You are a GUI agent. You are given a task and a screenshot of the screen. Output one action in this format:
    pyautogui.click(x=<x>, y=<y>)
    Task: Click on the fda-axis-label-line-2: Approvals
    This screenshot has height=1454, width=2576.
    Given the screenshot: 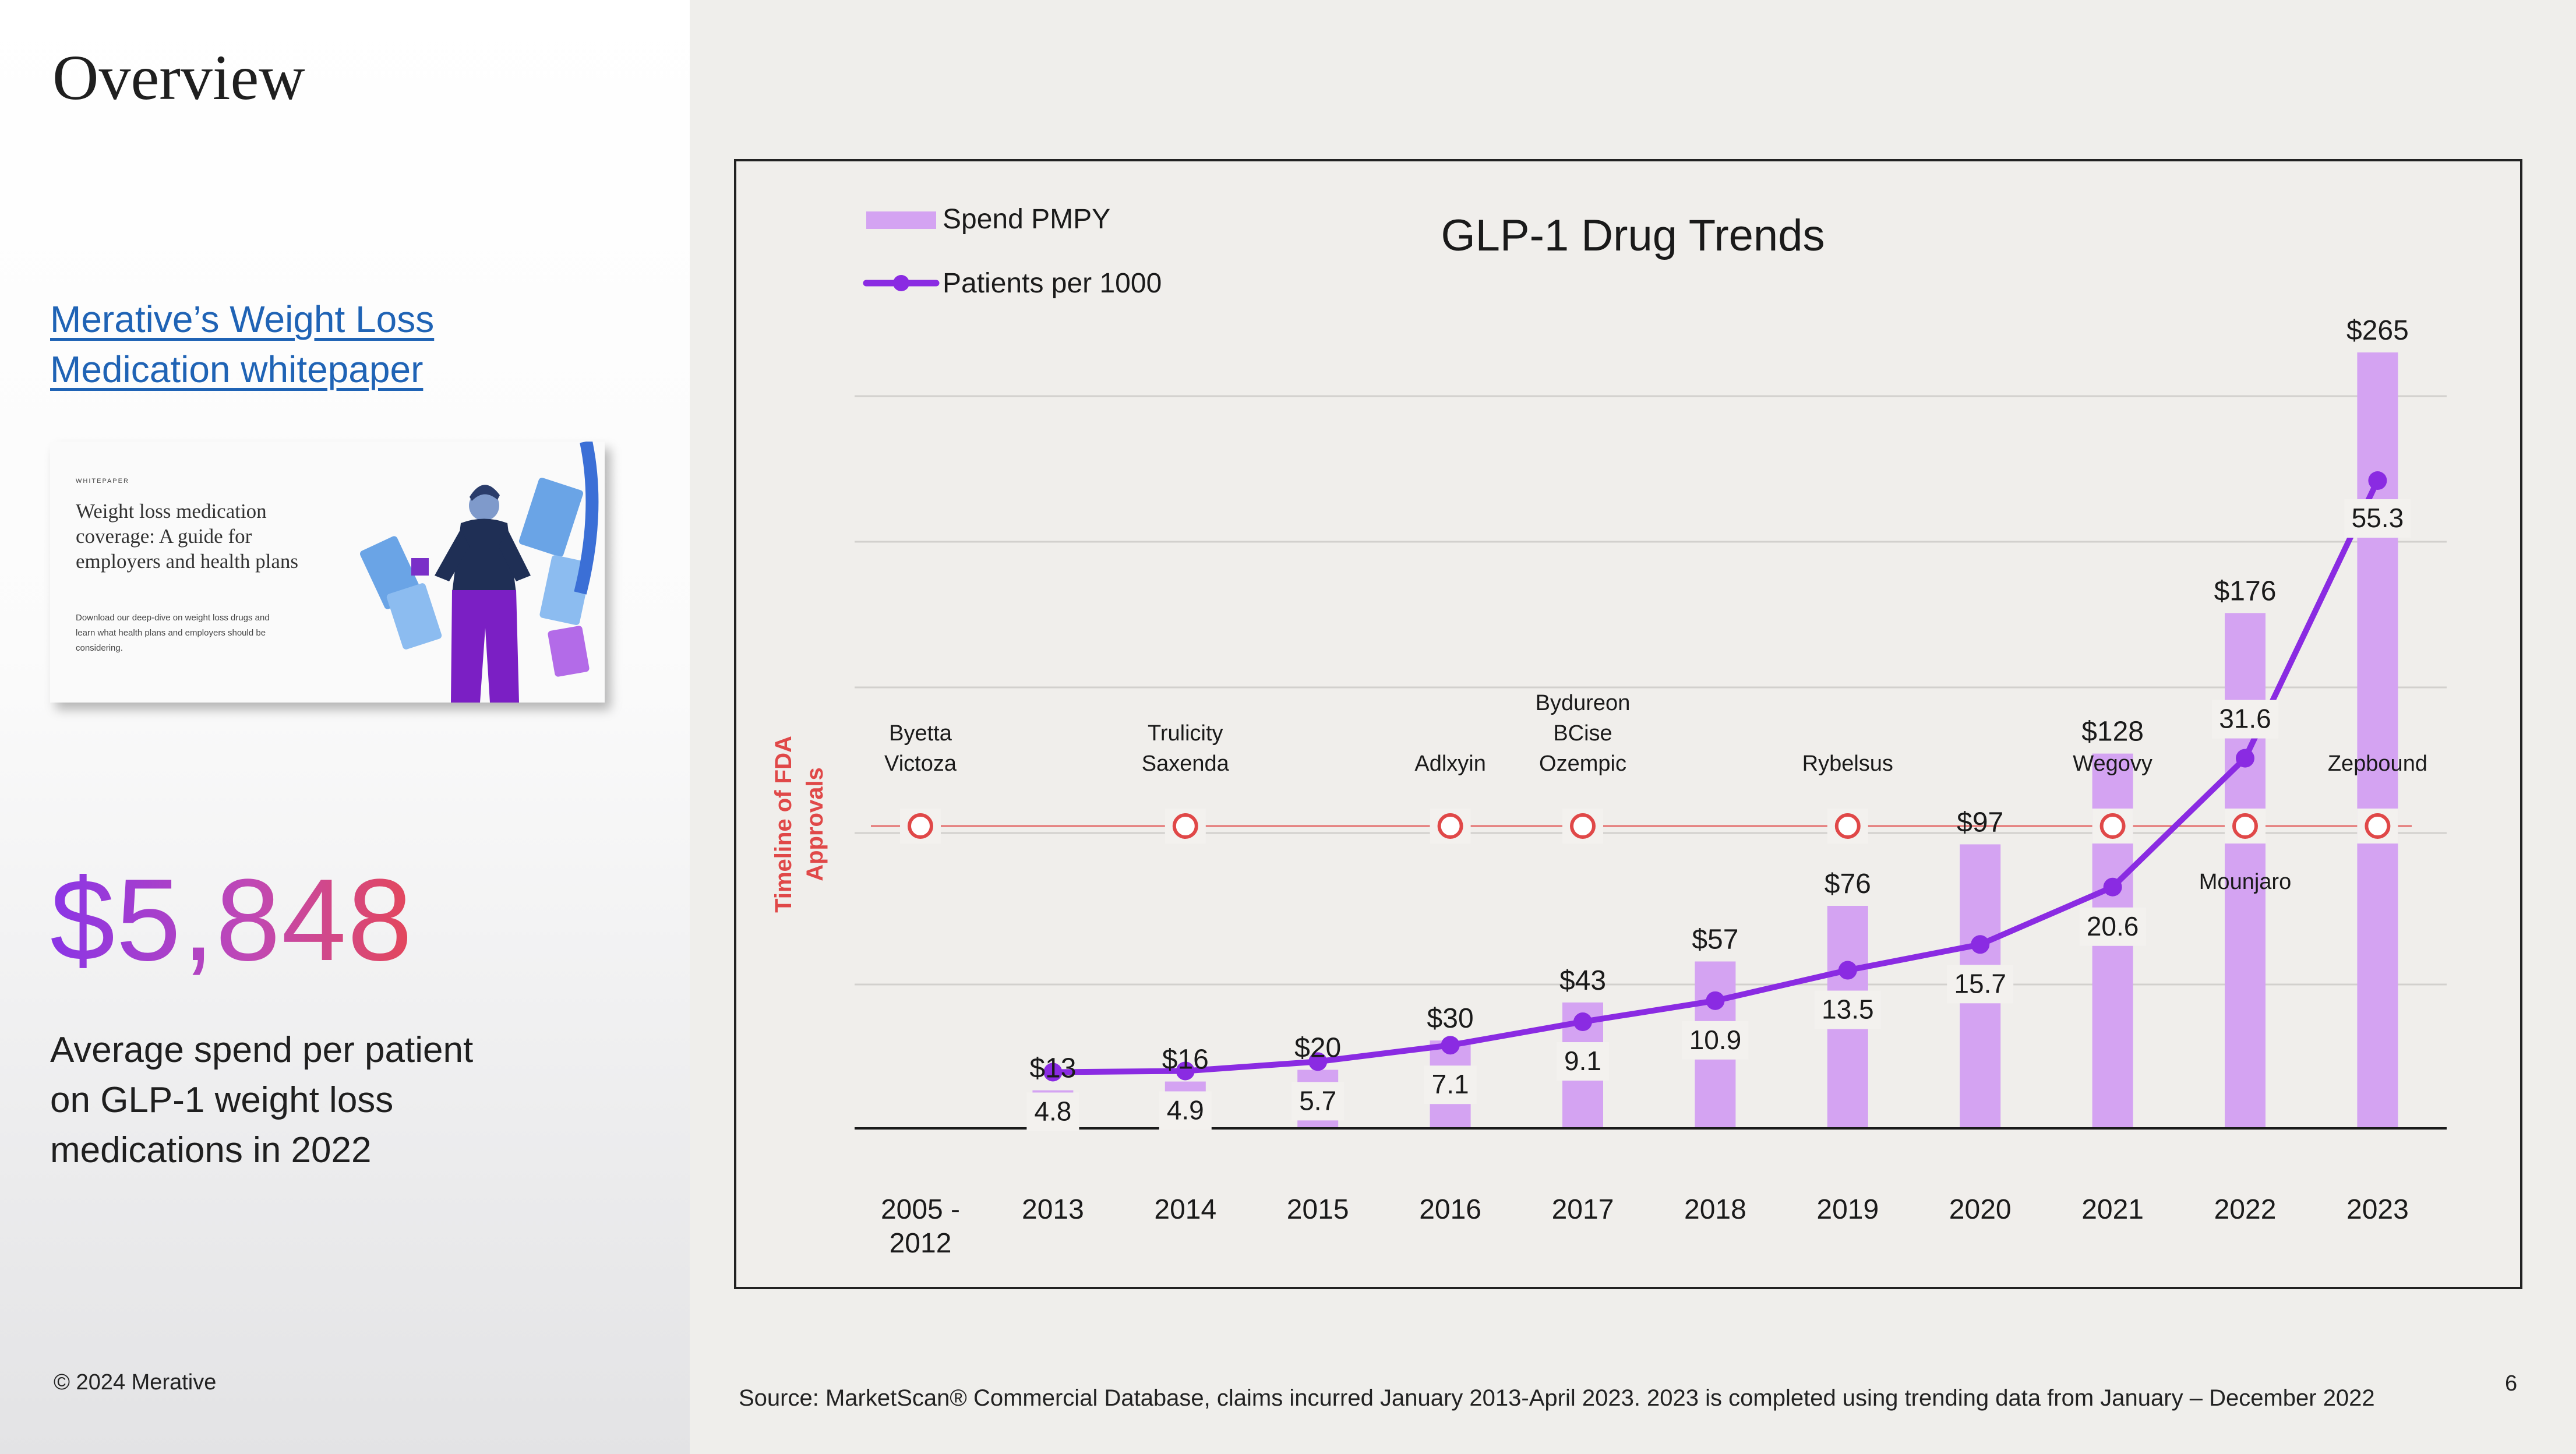 What is the action you would take?
    pyautogui.click(x=815, y=824)
    